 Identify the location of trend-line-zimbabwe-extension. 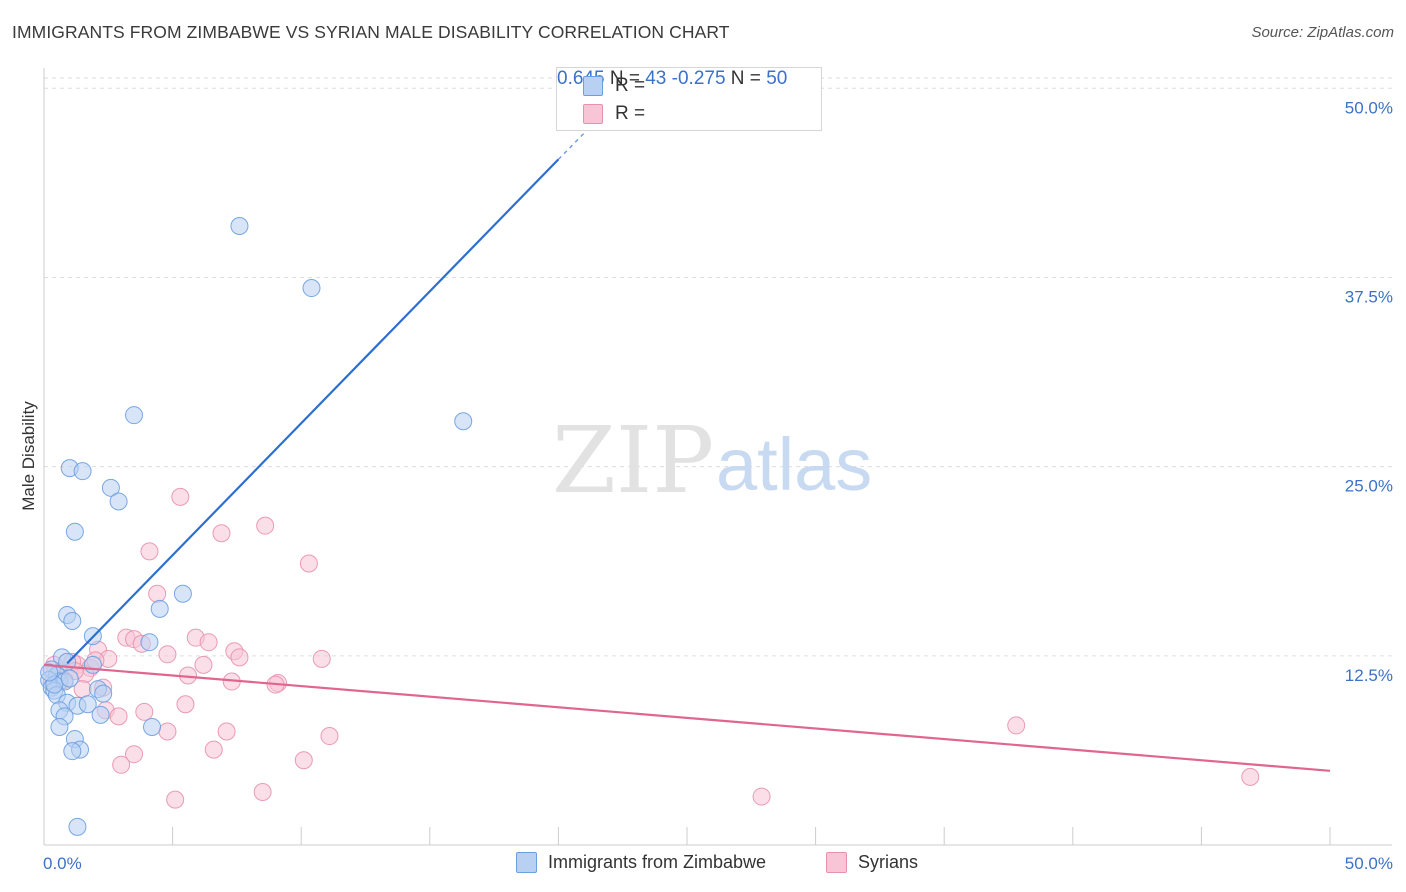
(577, 139).